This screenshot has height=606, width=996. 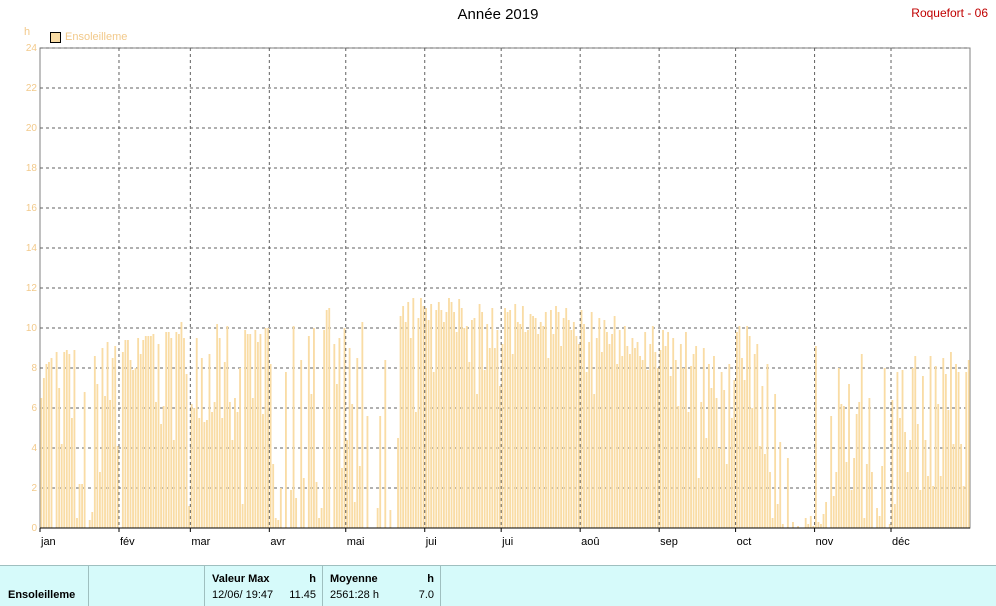 I want to click on x-tick-label: avr, so click(x=278, y=542).